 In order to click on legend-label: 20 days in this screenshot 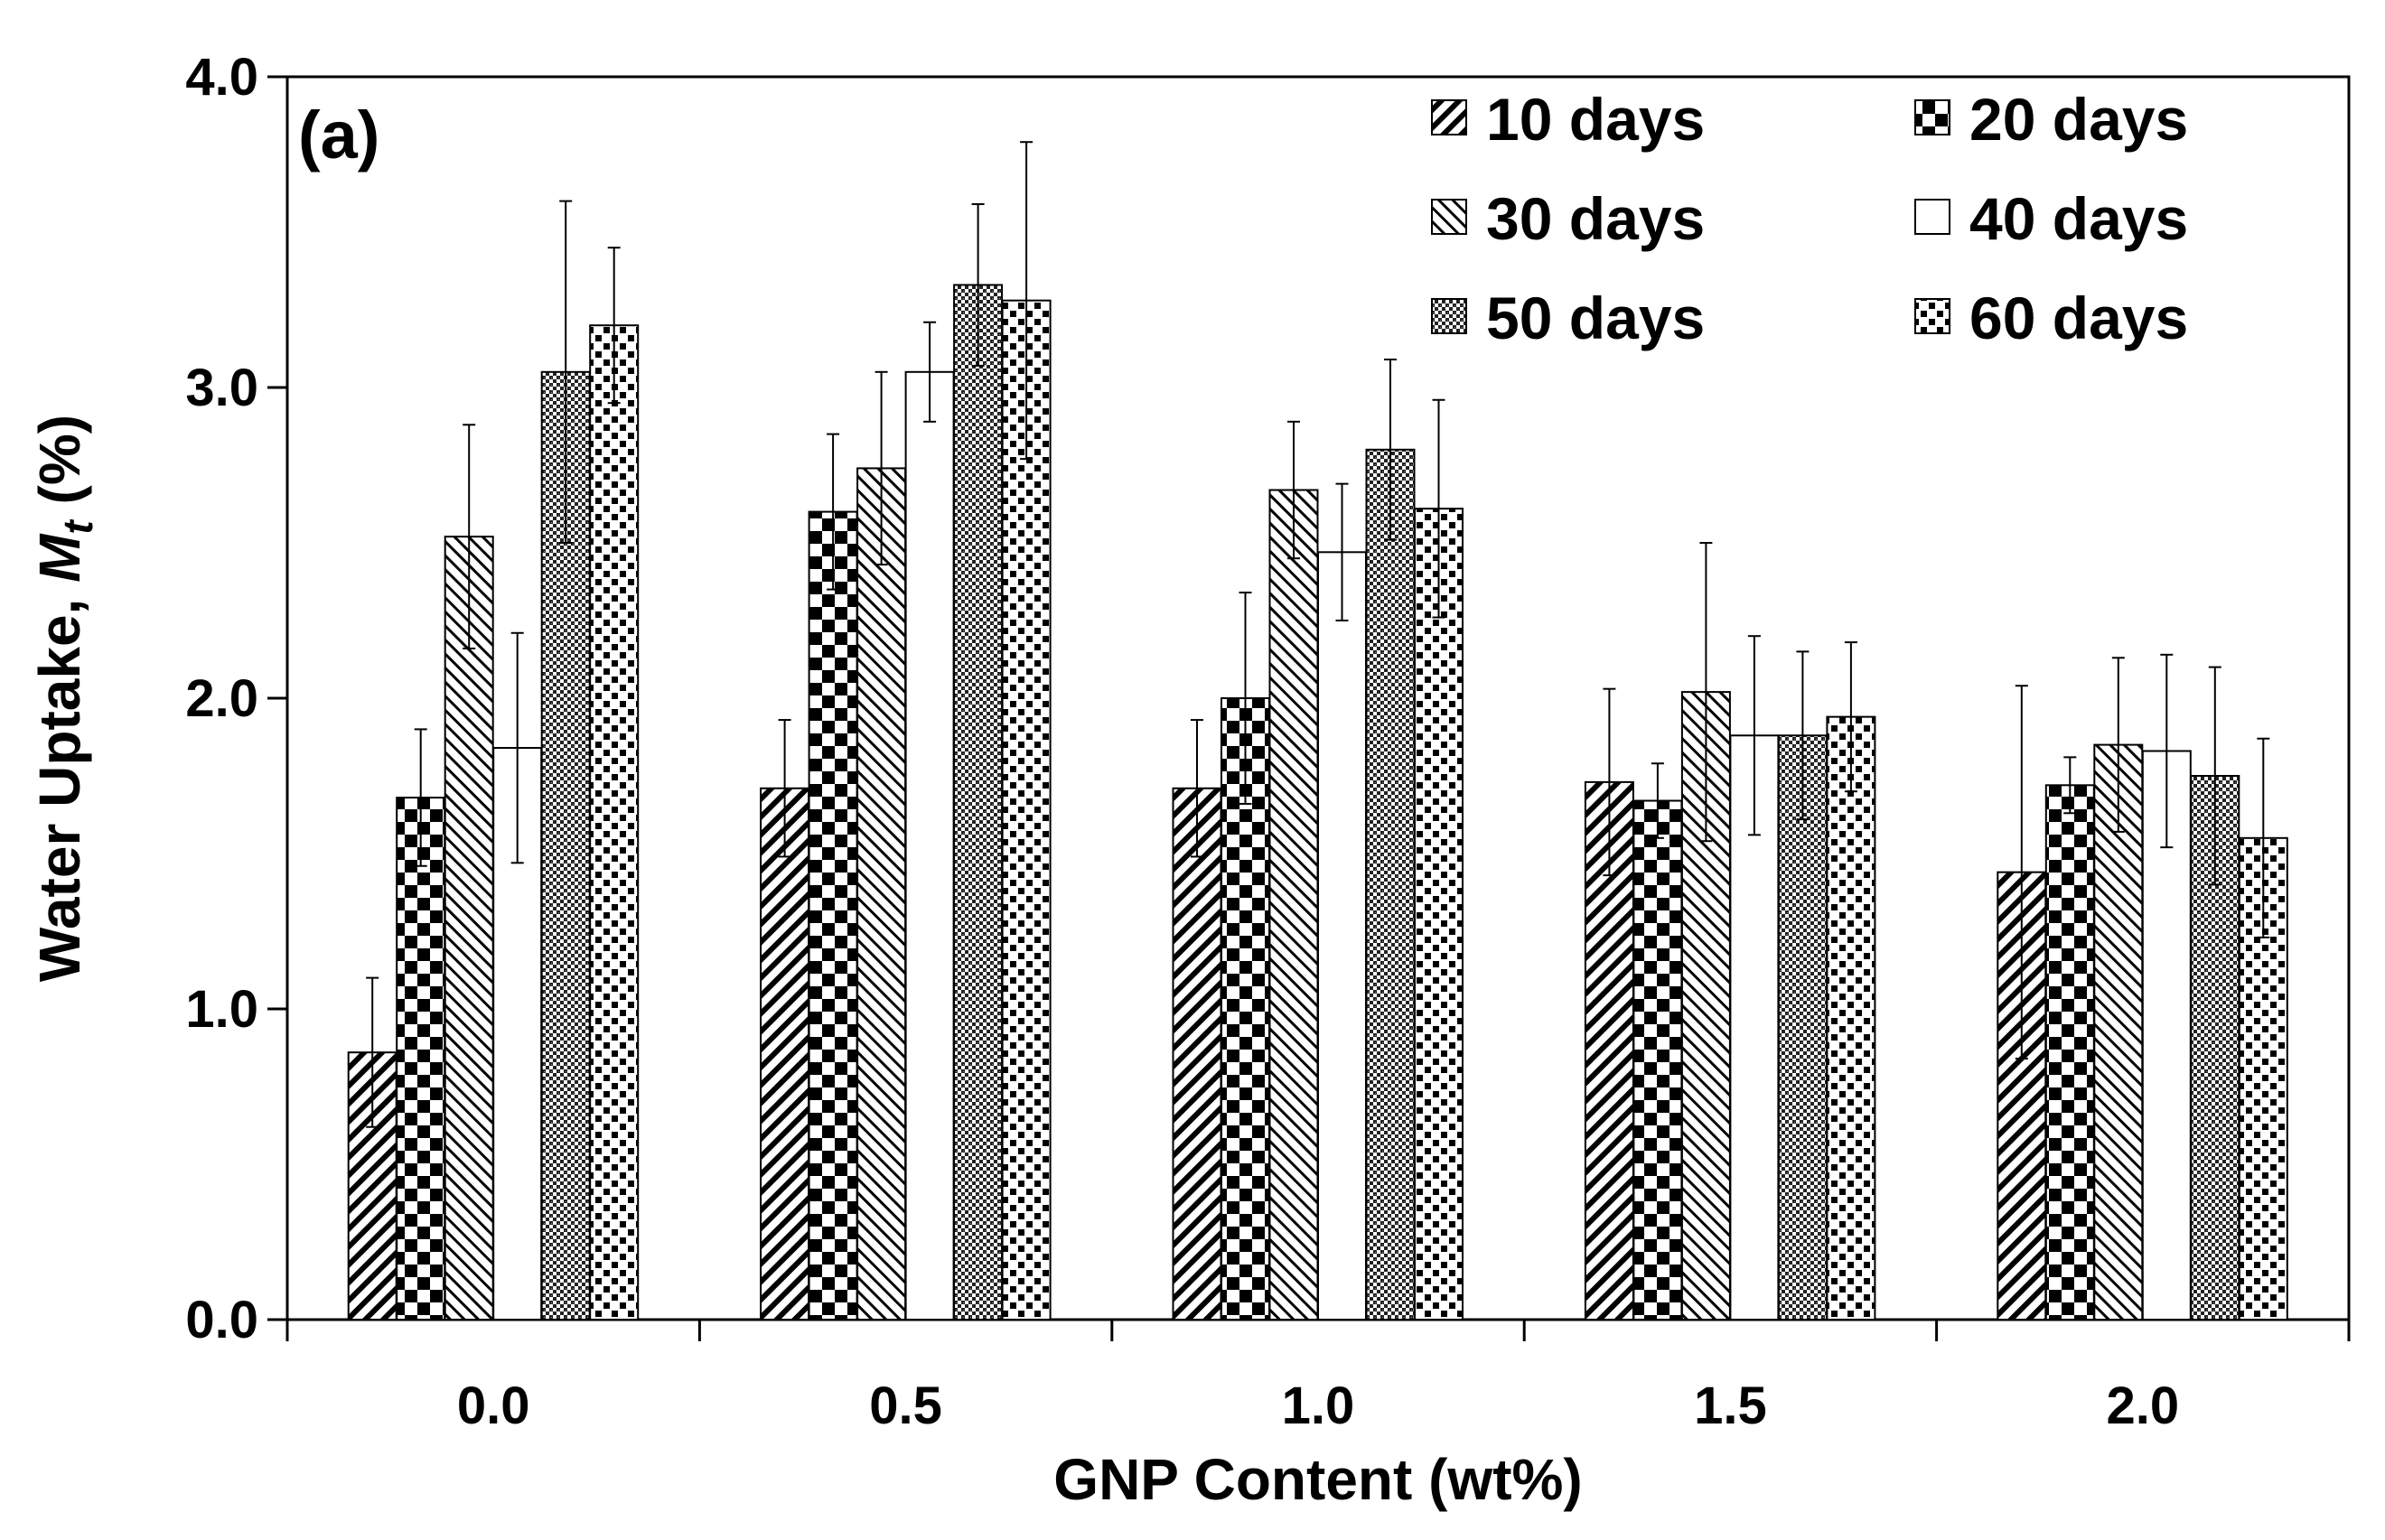, I will do `click(2078, 120)`.